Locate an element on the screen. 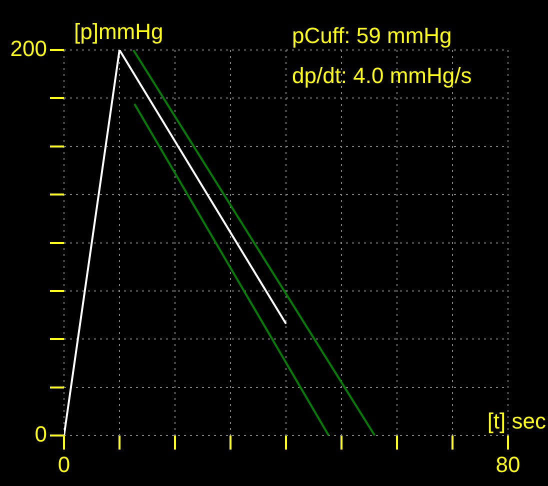 The image size is (548, 486). y-axis-title: [p]mmHg is located at coordinates (119, 31).